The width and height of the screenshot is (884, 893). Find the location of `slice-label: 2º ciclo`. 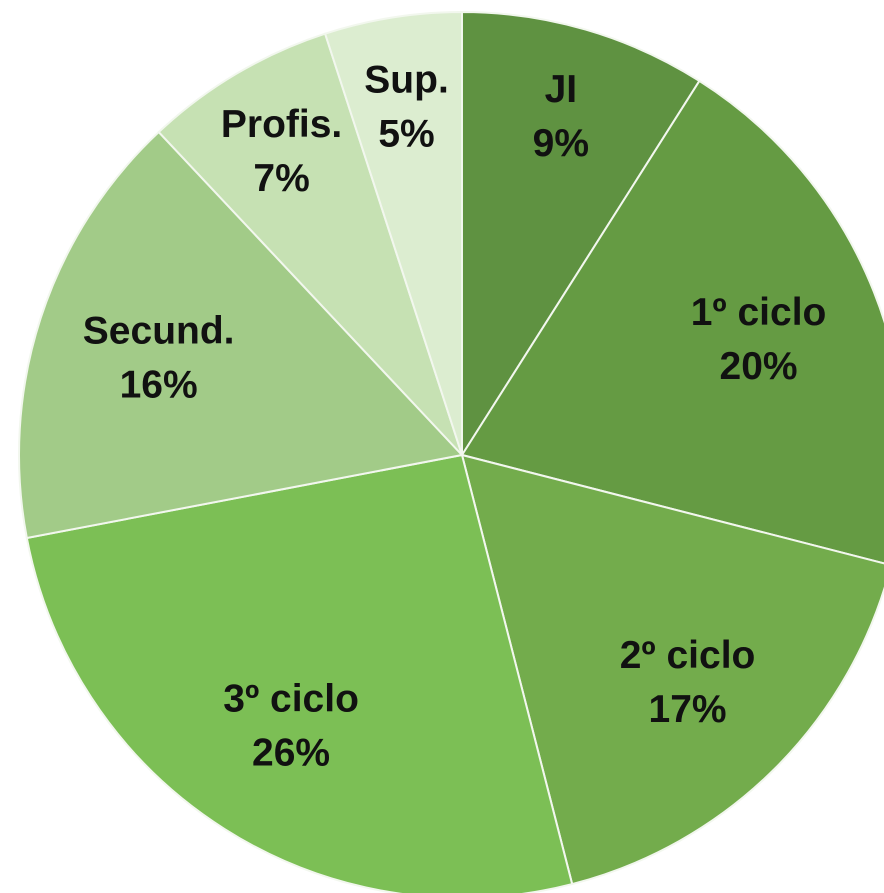

slice-label: 2º ciclo is located at coordinates (688, 655).